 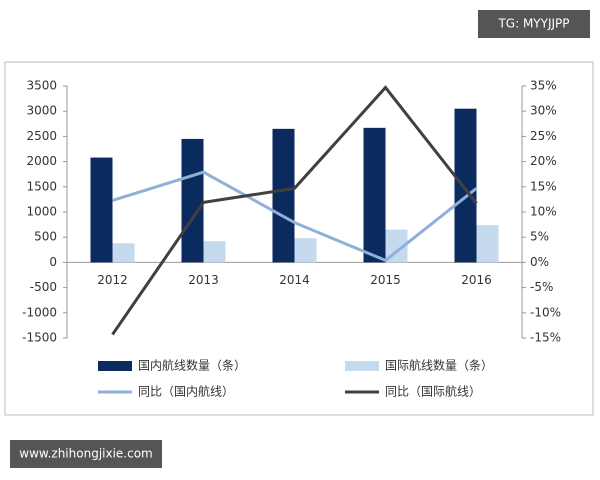 What do you see at coordinates (203, 280) in the screenshot?
I see `x-tick-label: 2013` at bounding box center [203, 280].